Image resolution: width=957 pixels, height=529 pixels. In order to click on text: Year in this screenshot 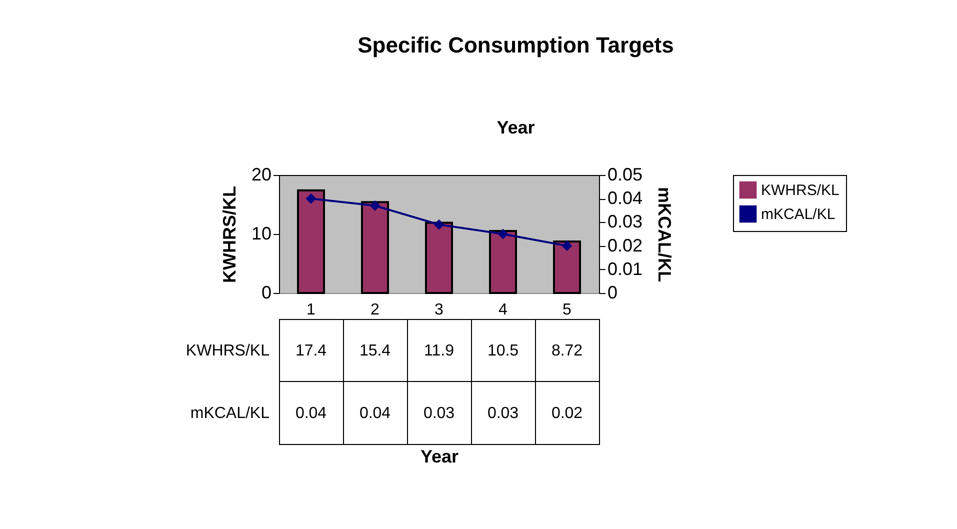, I will do `click(439, 456)`.